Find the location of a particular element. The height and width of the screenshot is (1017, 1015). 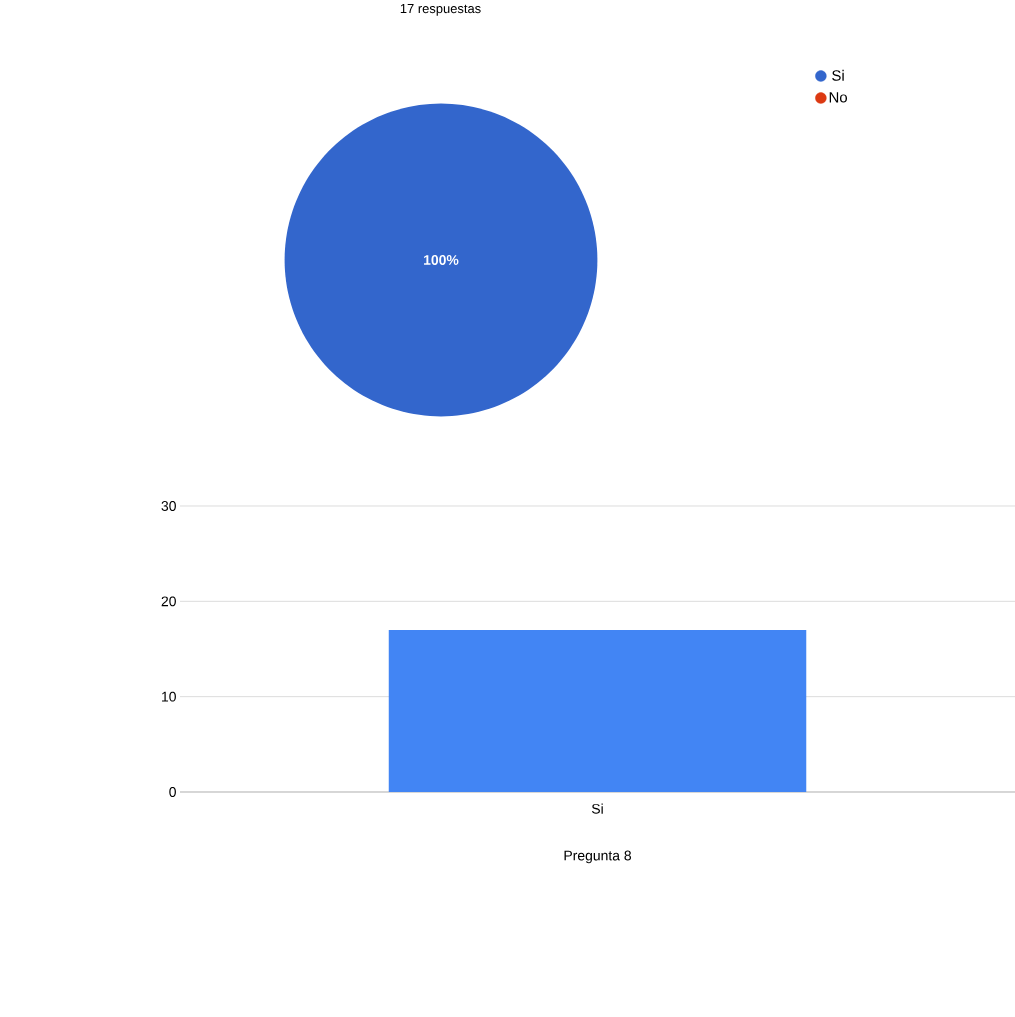

data-label: 100% is located at coordinates (441, 260).